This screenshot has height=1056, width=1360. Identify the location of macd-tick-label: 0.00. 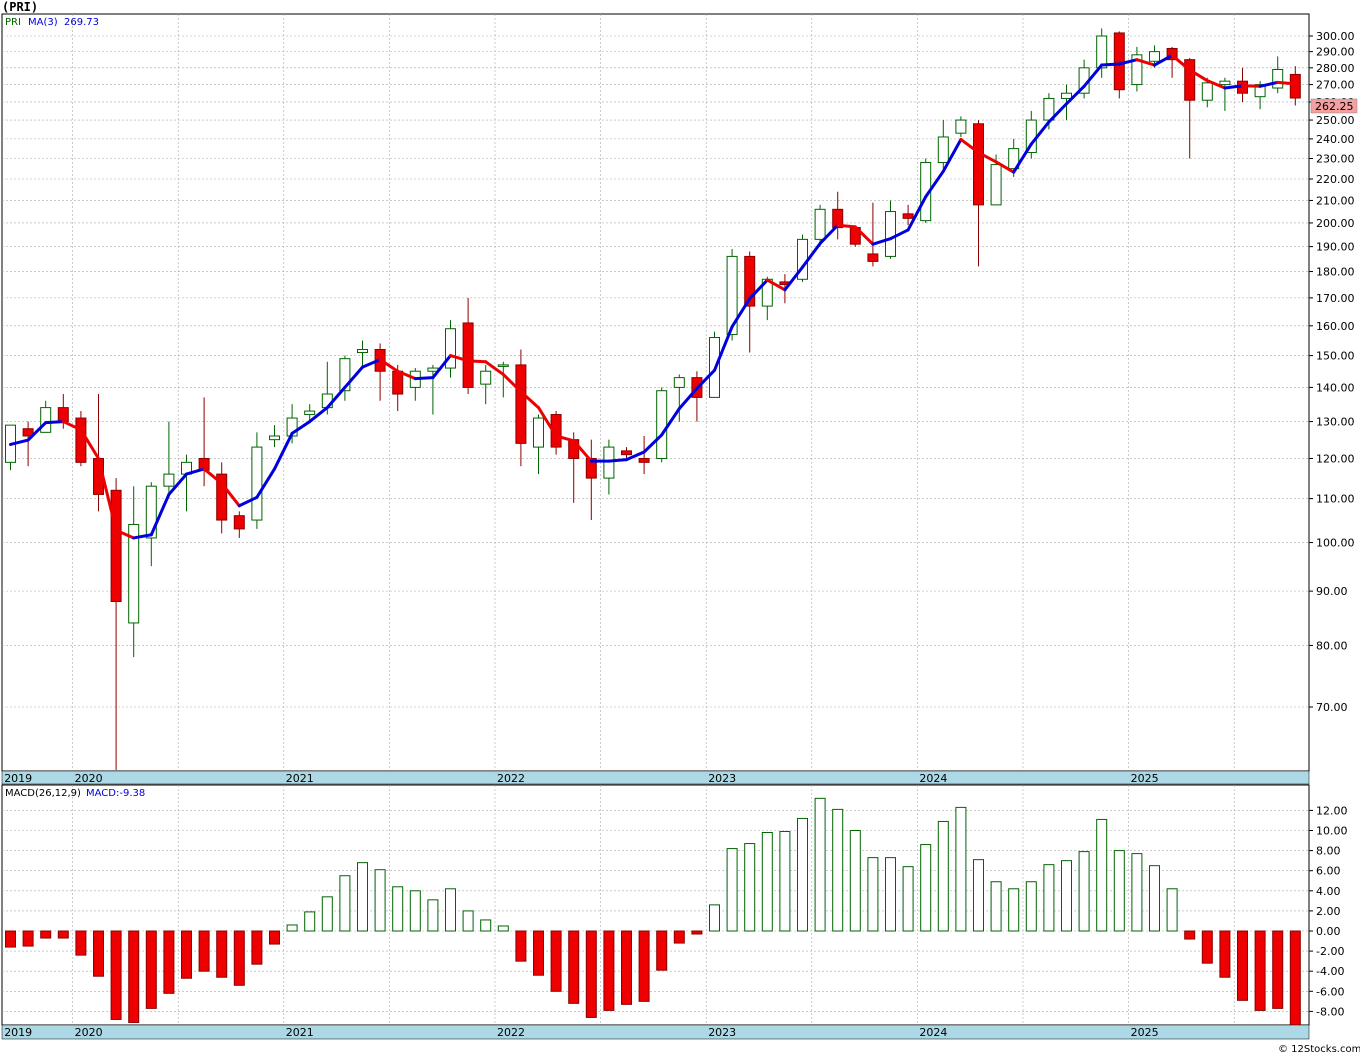
(1328, 931).